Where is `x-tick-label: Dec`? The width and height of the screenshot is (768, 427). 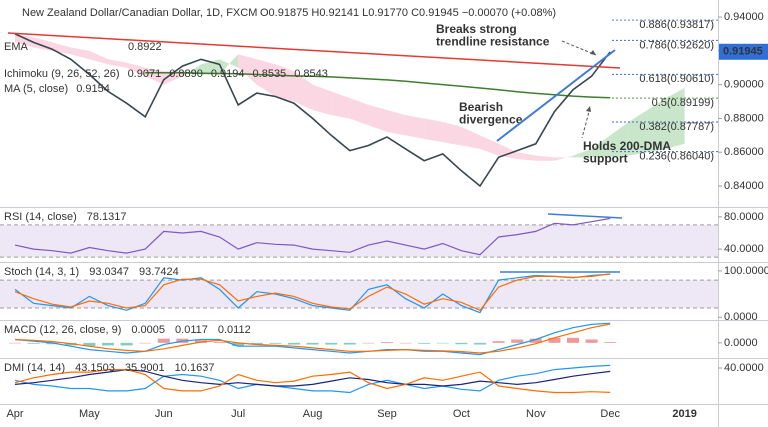 x-tick-label: Dec is located at coordinates (610, 414).